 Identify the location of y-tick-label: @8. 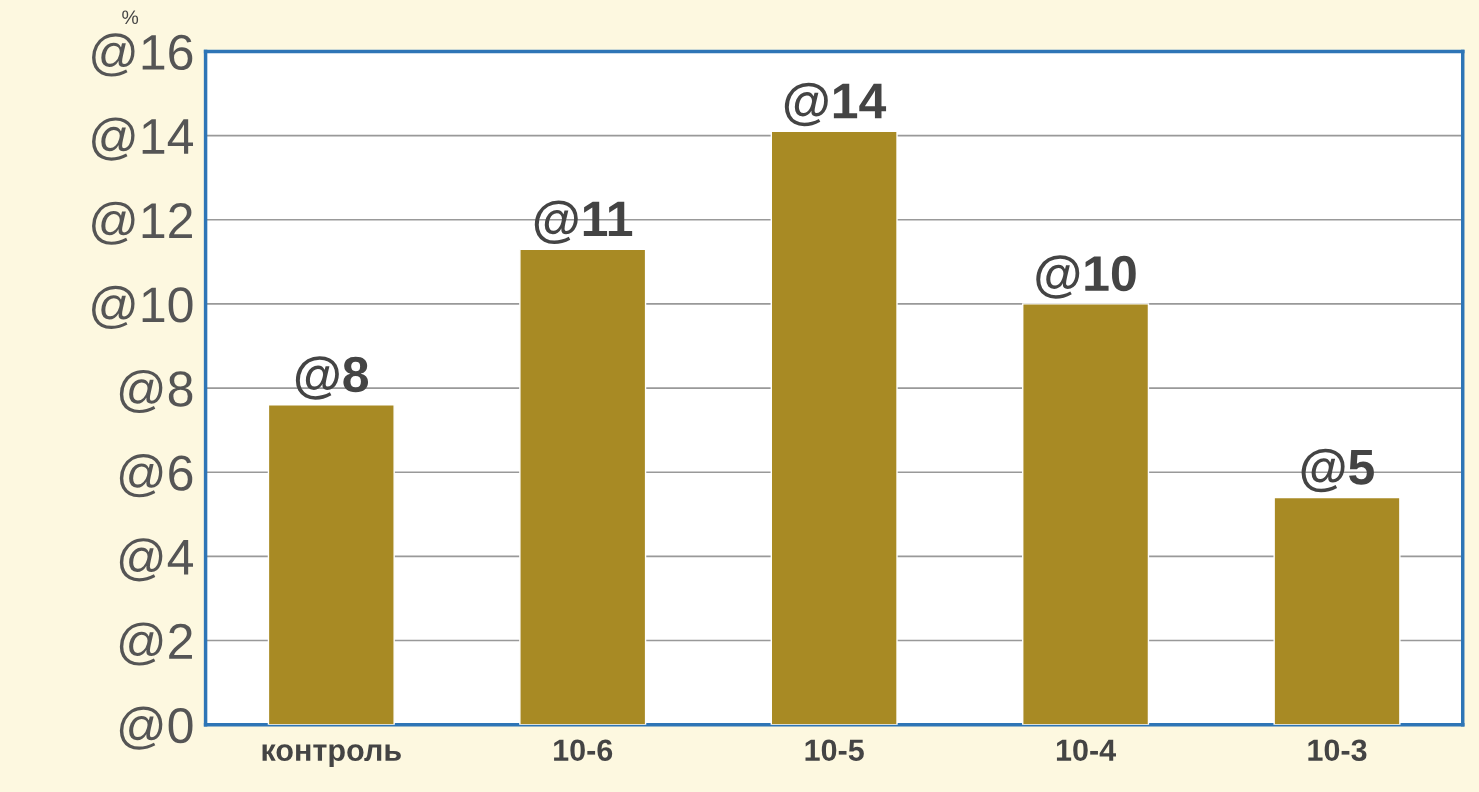
(156, 391).